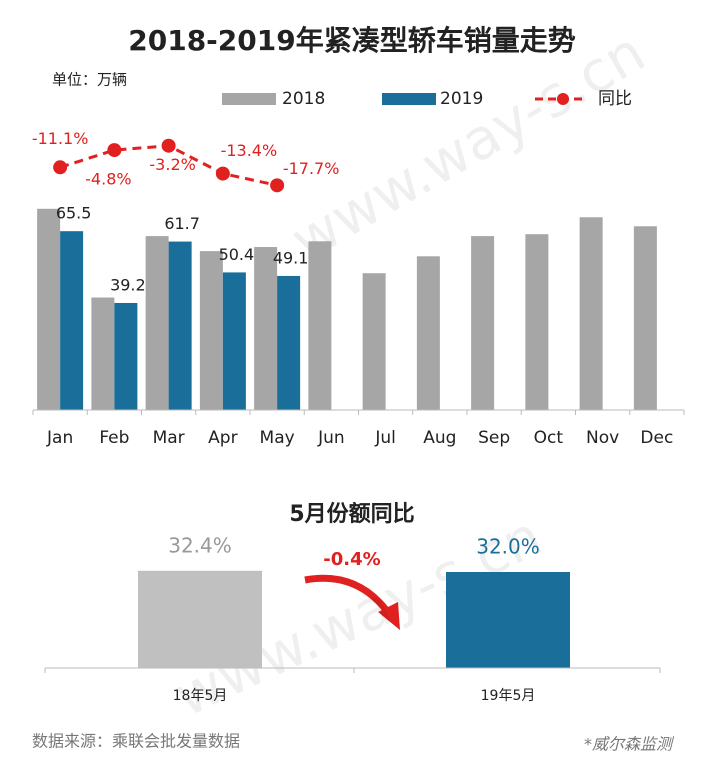 The height and width of the screenshot is (771, 704). Describe the element at coordinates (508, 547) in the screenshot. I see `value-label: 32.0%` at that location.